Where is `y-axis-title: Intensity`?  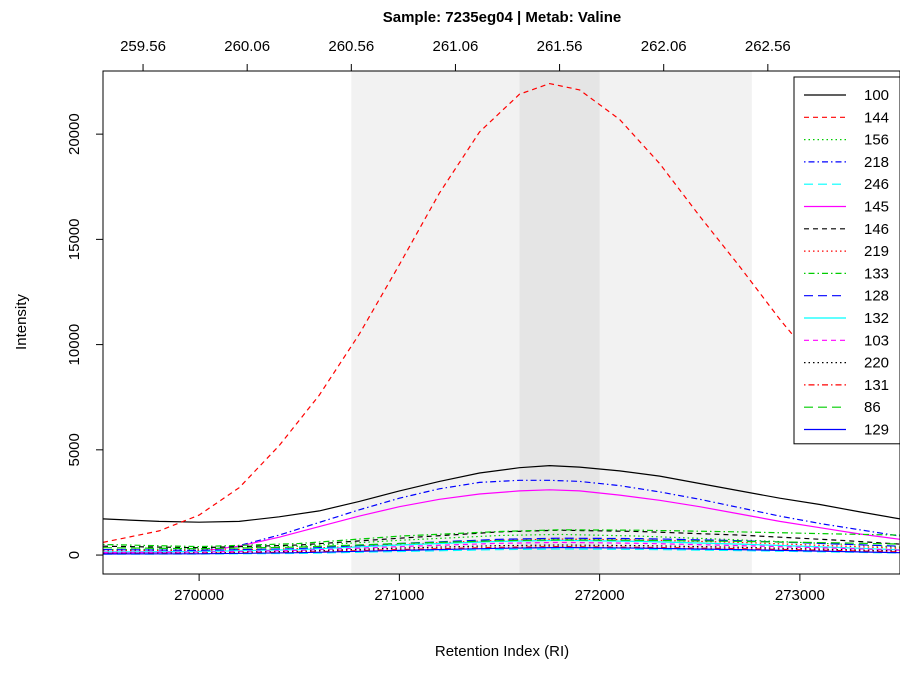
y-axis-title: Intensity is located at coordinates (21, 322).